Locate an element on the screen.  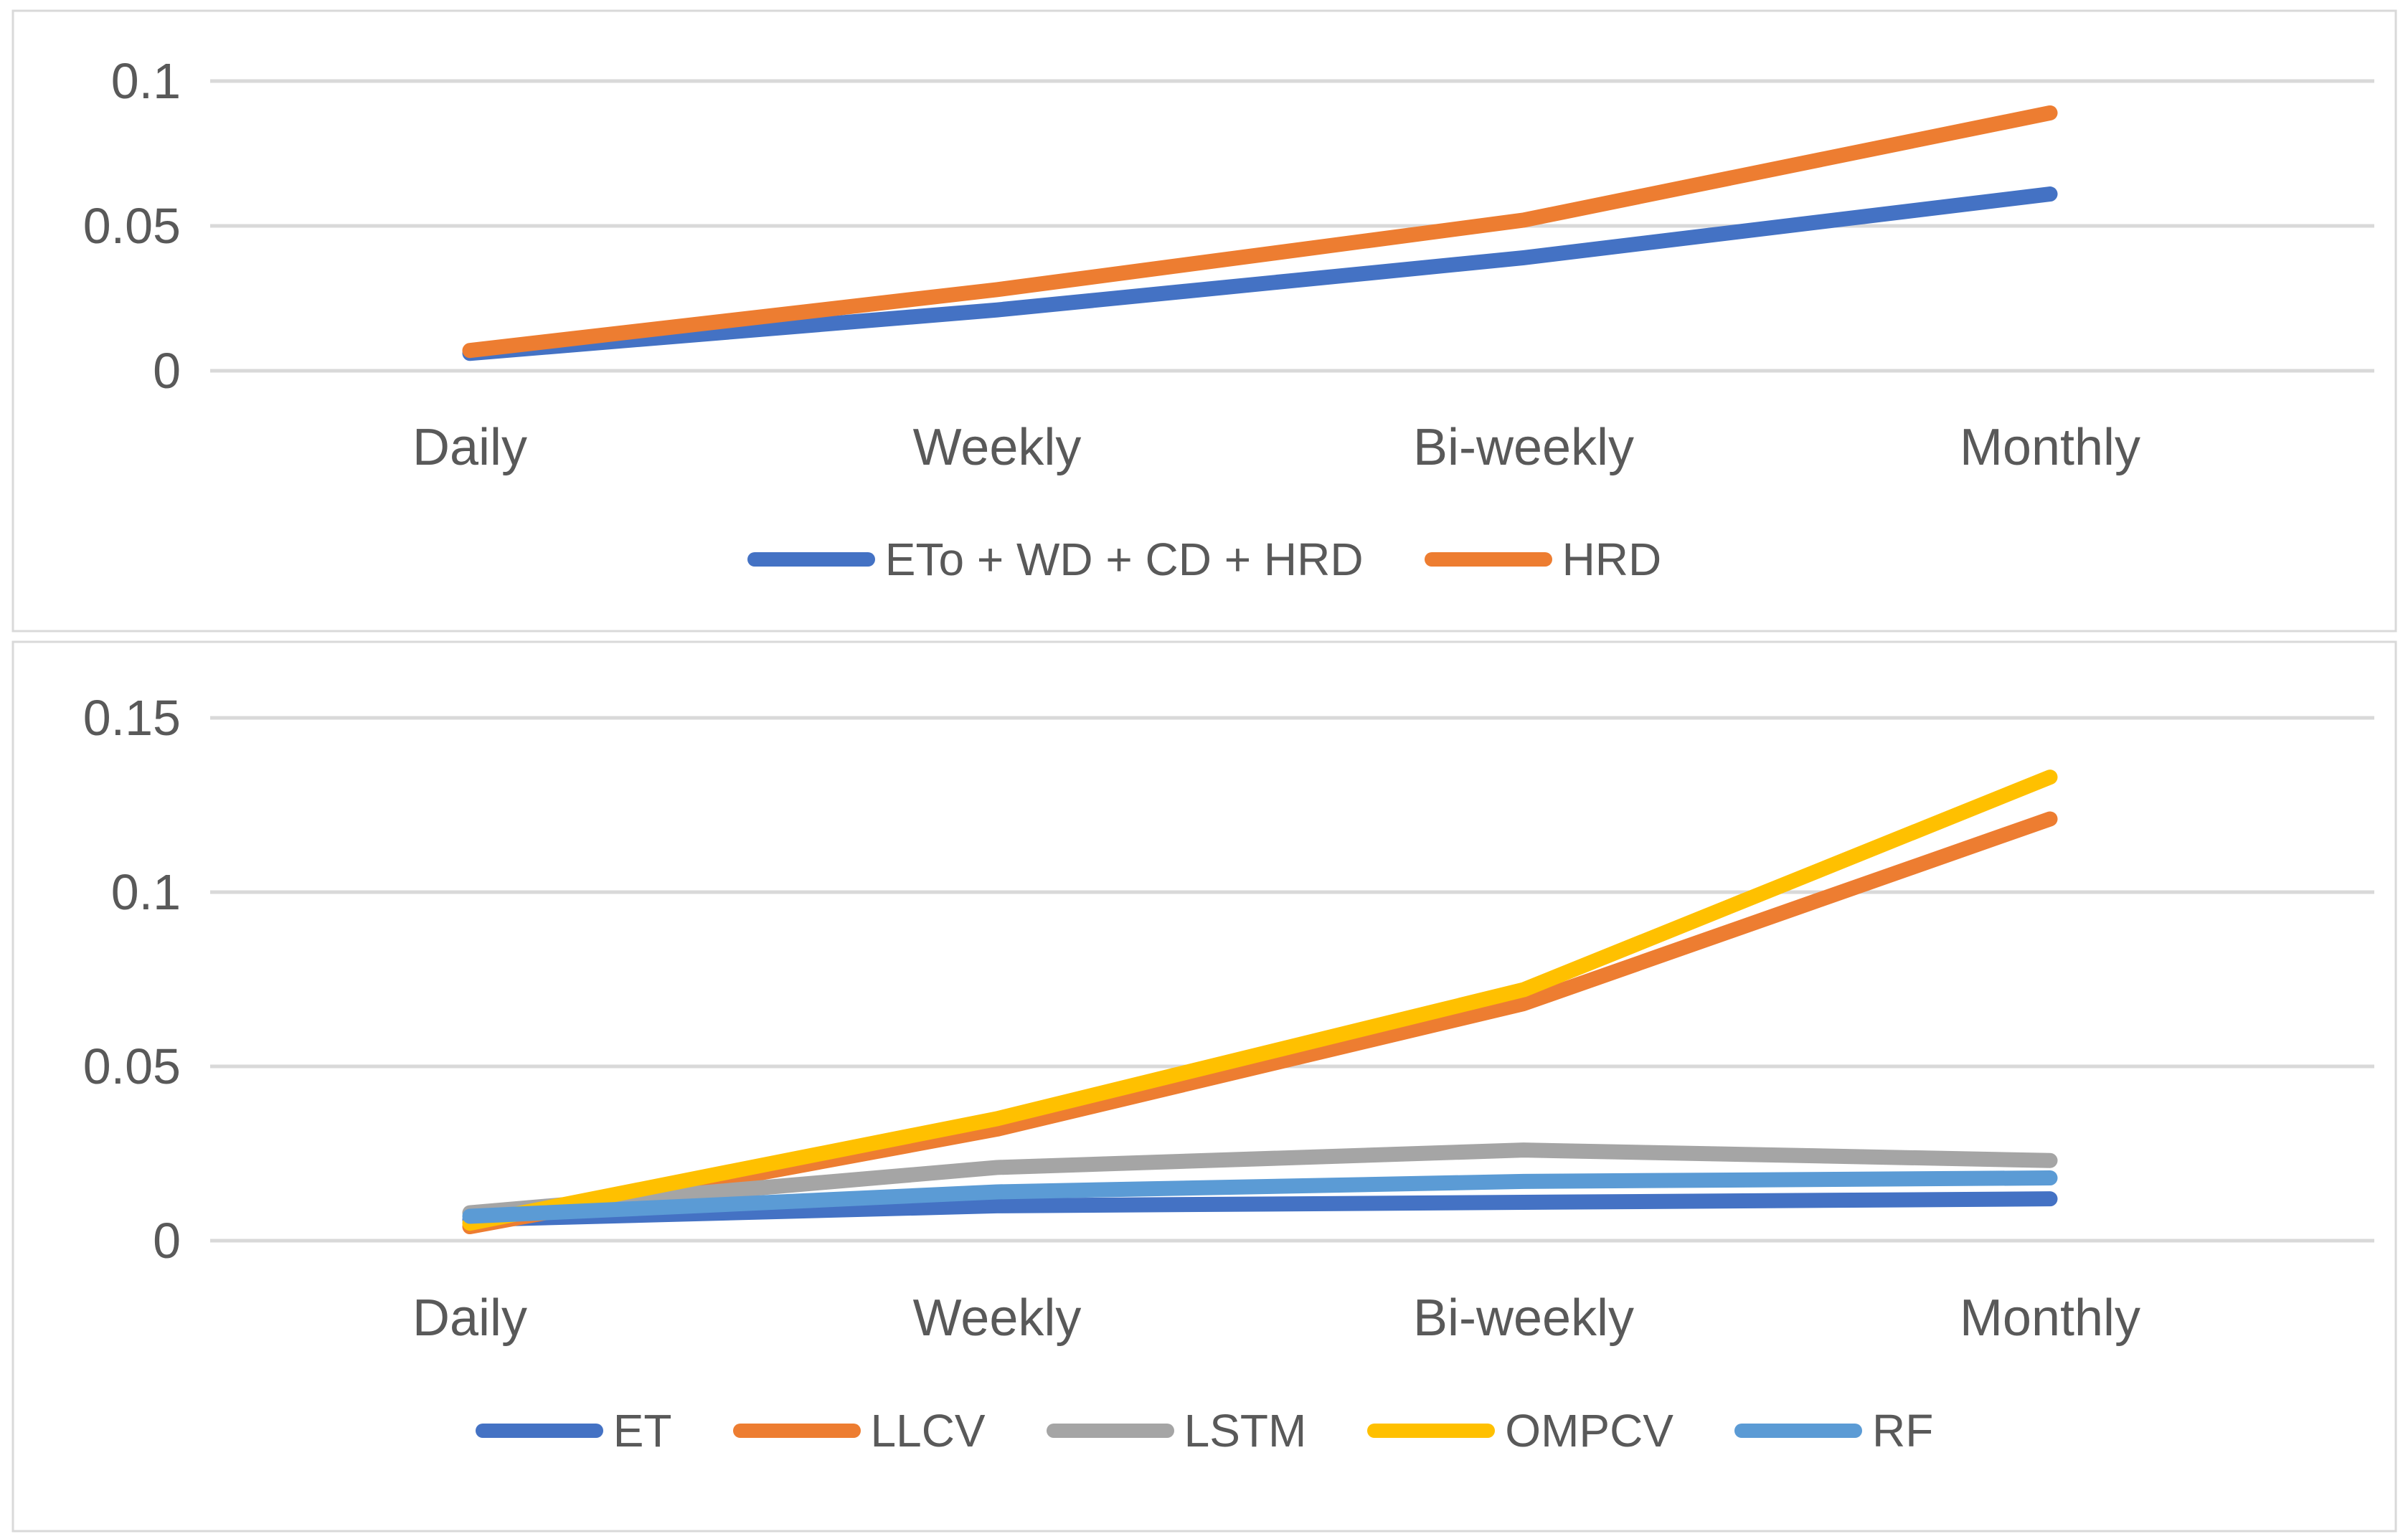
series-line-LSTM is located at coordinates (1260, 1181).